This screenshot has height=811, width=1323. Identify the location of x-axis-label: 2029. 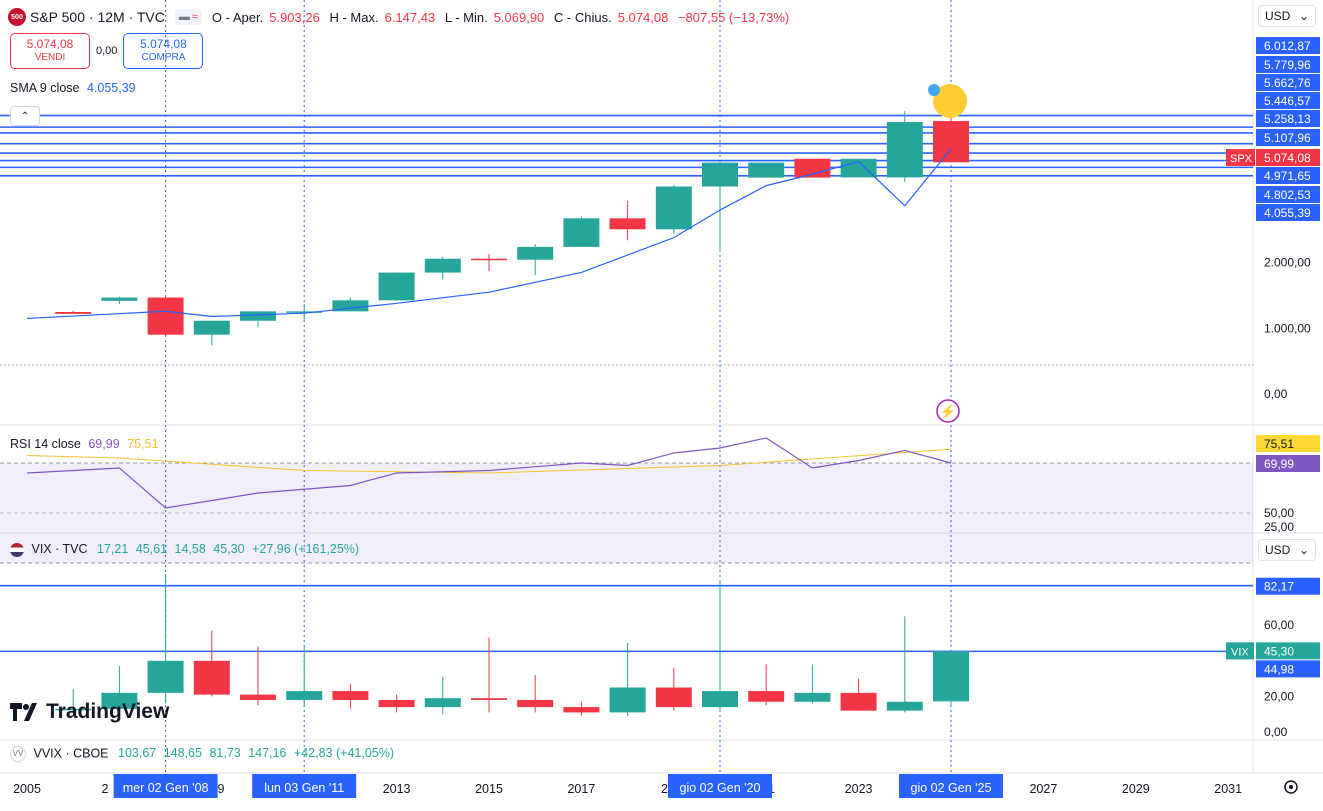
(1136, 789).